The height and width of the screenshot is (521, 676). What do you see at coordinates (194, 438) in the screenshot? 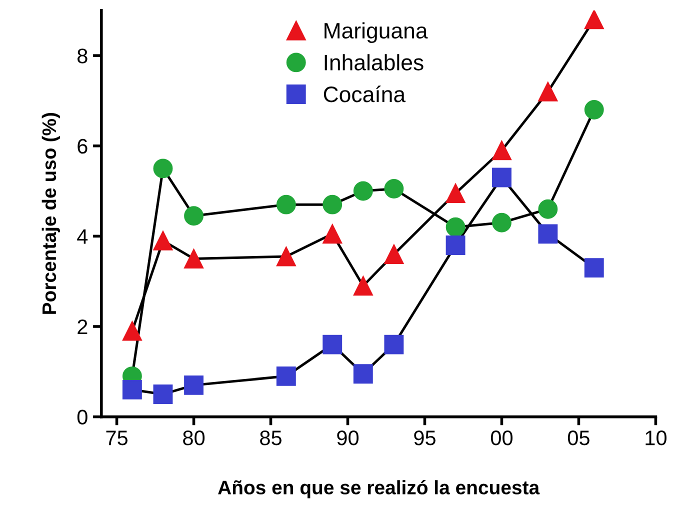
I see `x-tick-label: 80` at bounding box center [194, 438].